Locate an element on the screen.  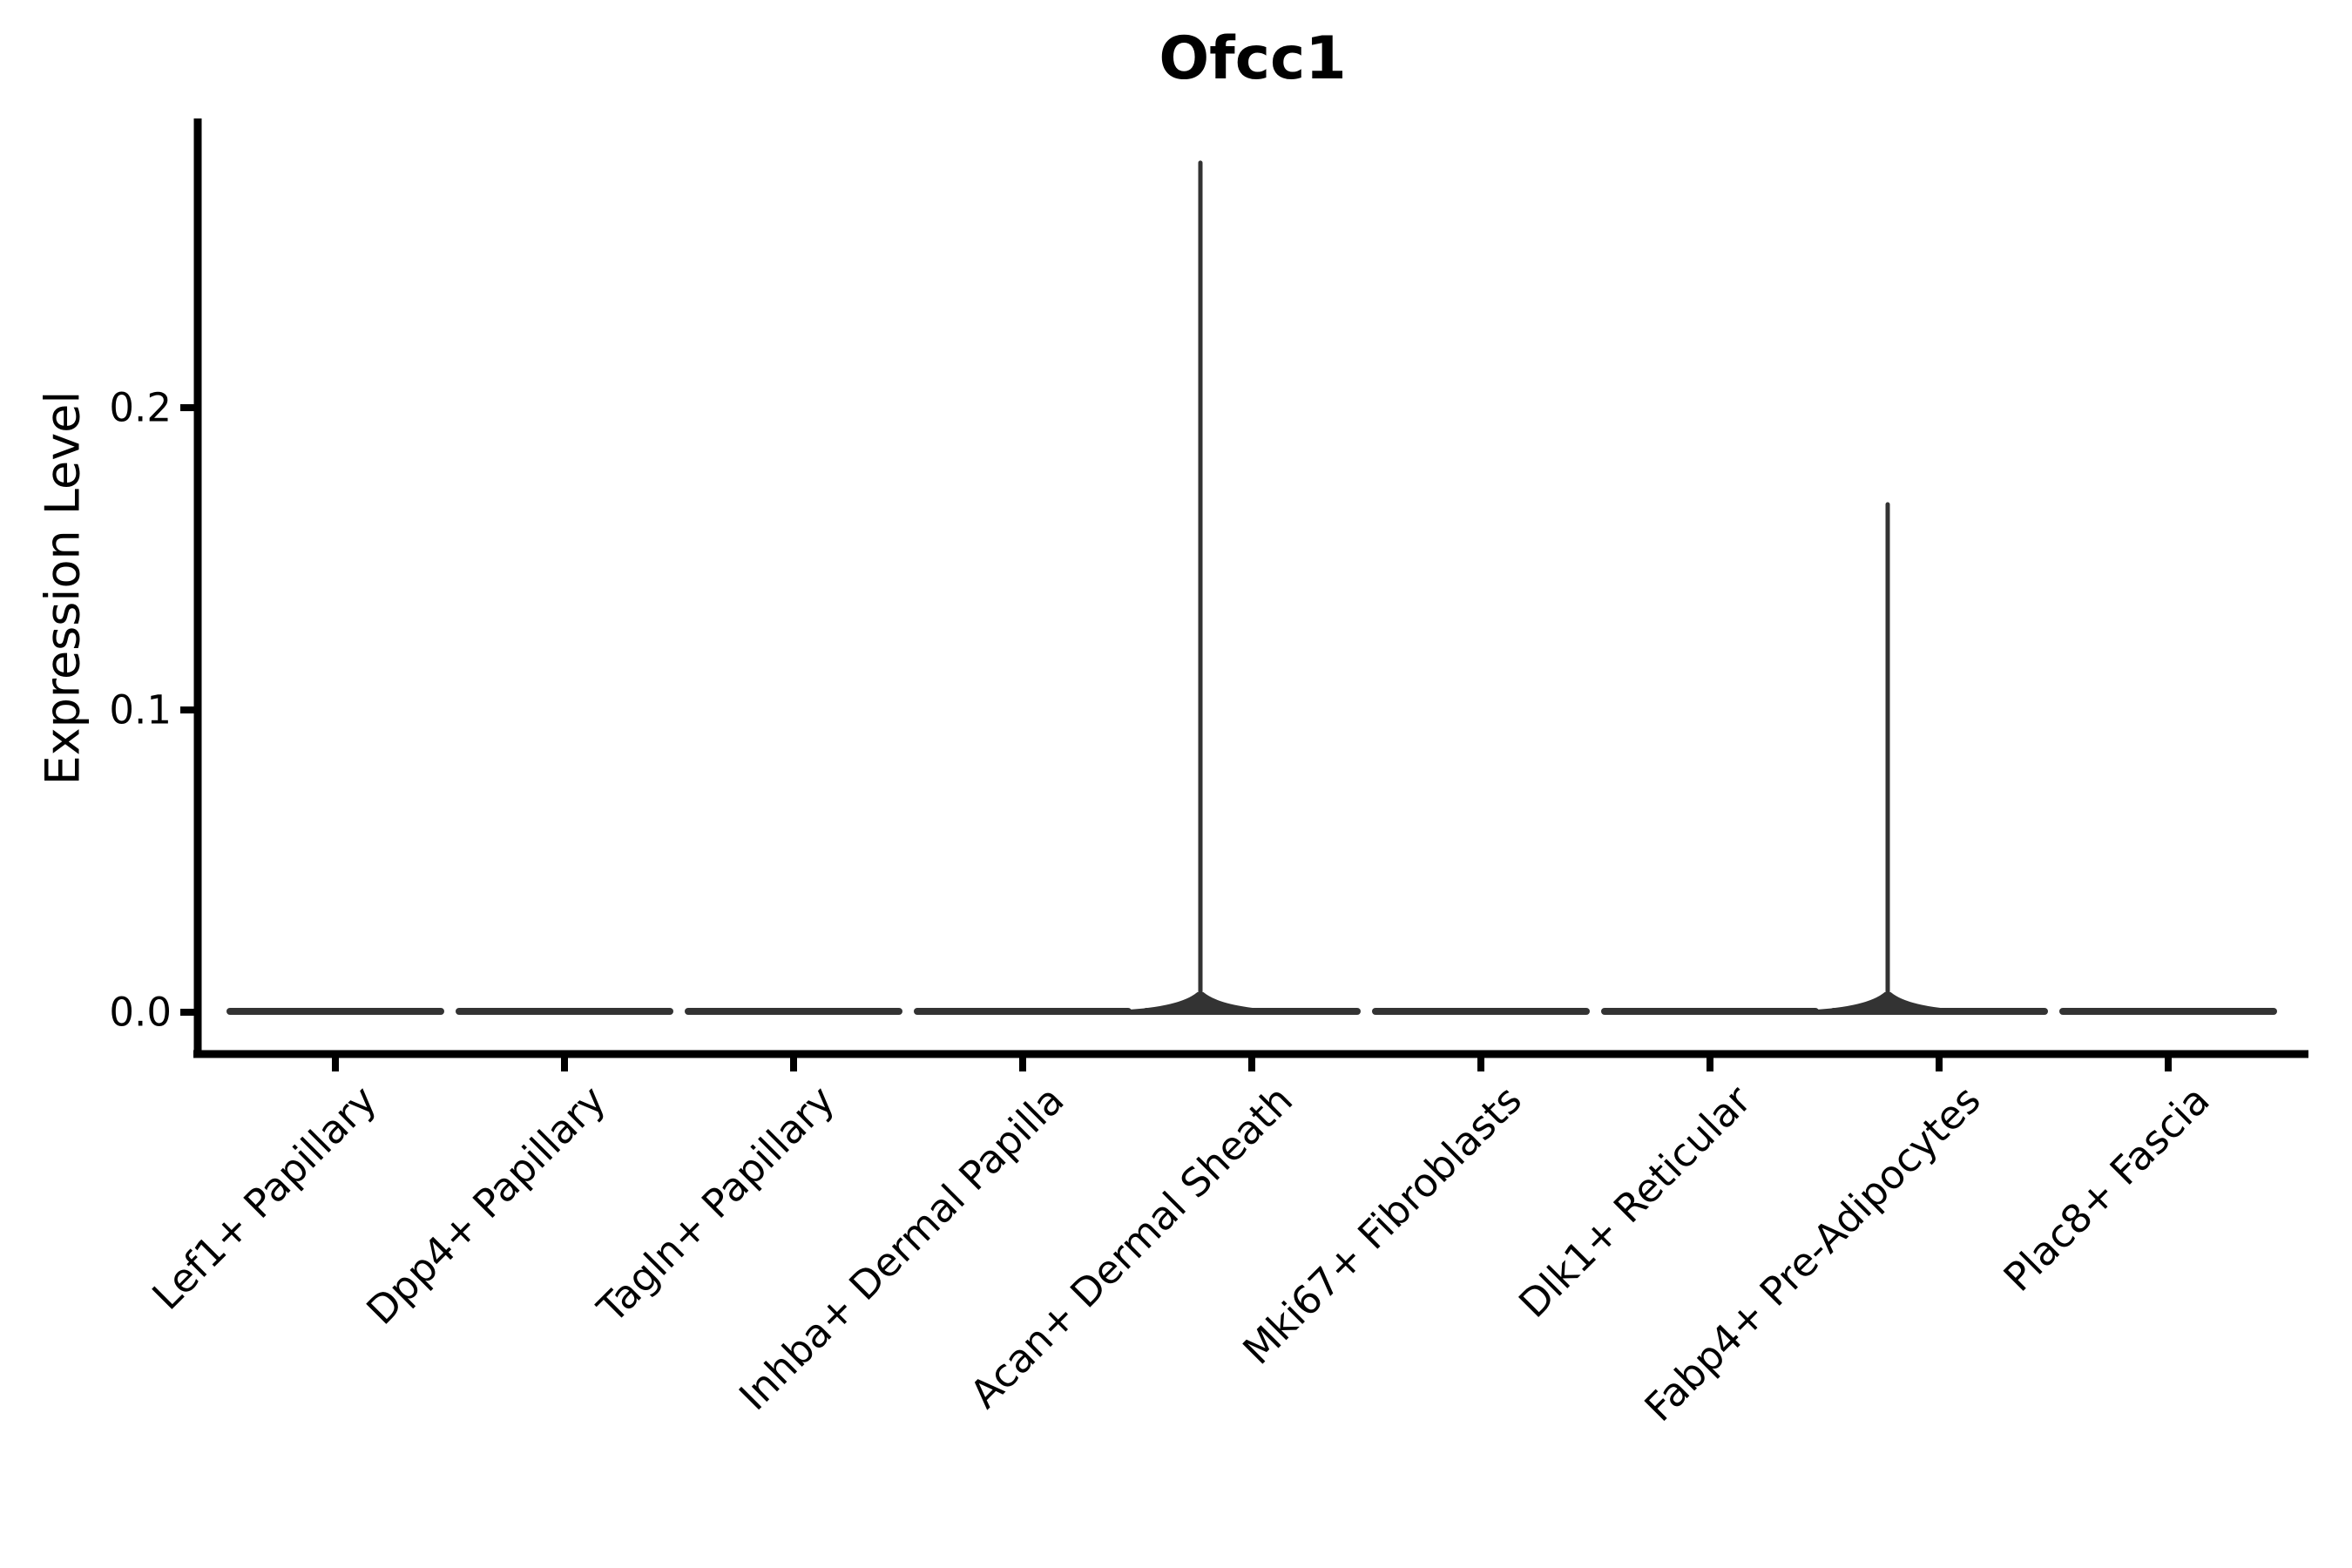
y-tick-label: 0.0 is located at coordinates (140, 1013).